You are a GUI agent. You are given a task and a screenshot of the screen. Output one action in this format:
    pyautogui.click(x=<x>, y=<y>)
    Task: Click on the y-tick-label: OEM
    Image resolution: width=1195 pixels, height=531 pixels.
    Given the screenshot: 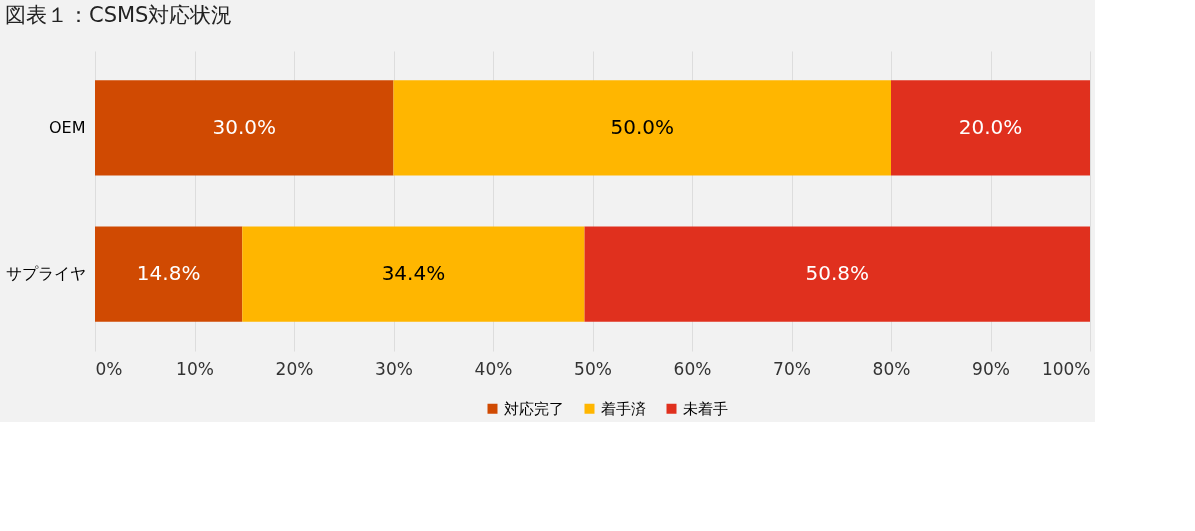 What is the action you would take?
    pyautogui.click(x=67, y=127)
    